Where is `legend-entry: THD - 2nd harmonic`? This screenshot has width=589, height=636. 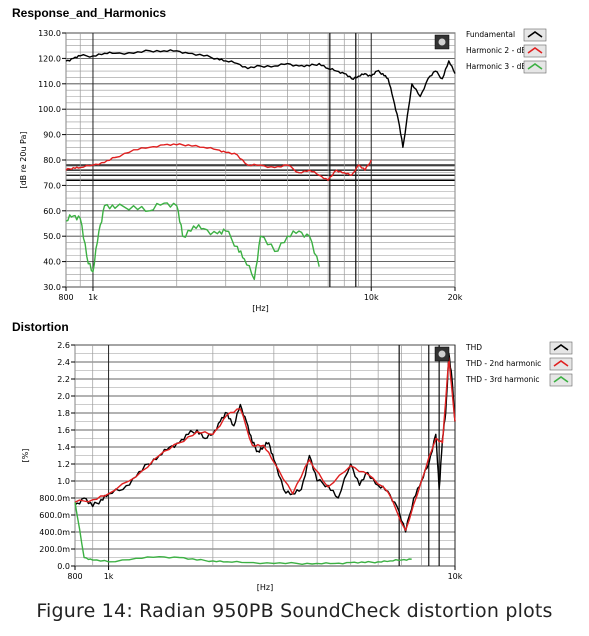 legend-entry: THD - 2nd harmonic is located at coordinates (503, 363).